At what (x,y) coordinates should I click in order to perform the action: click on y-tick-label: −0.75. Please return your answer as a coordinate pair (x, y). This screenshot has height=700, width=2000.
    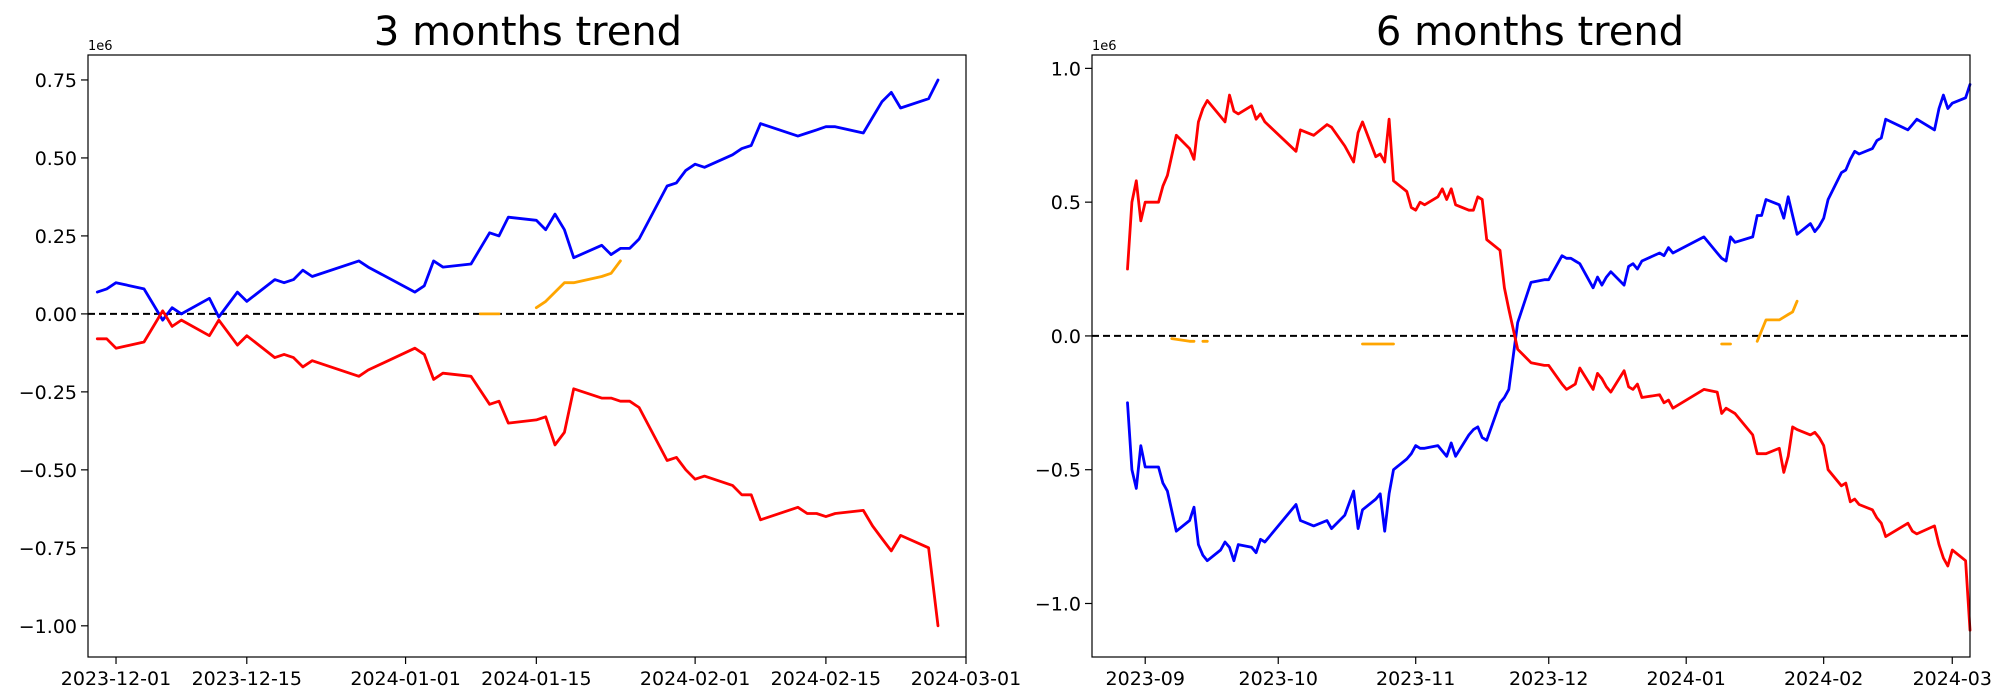
    Looking at the image, I should click on (48, 549).